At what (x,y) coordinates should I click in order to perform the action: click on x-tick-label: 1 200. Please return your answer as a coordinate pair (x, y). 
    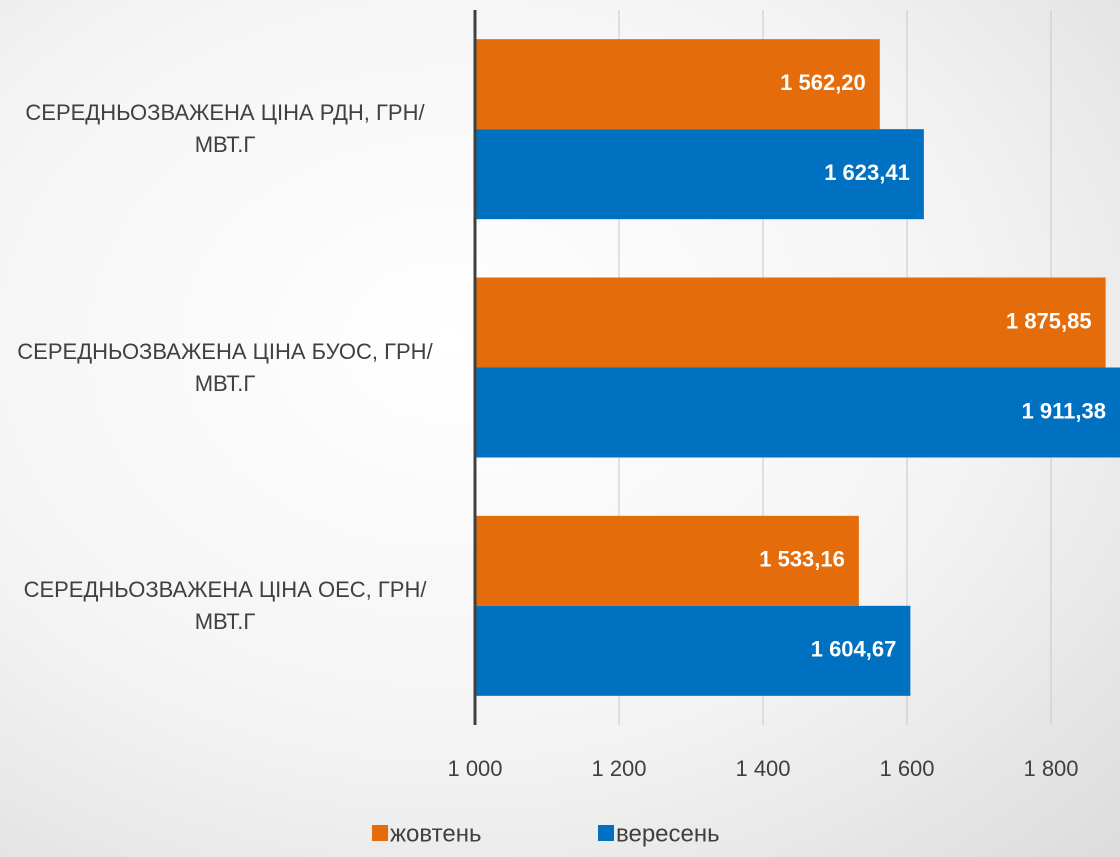
    Looking at the image, I should click on (618, 768).